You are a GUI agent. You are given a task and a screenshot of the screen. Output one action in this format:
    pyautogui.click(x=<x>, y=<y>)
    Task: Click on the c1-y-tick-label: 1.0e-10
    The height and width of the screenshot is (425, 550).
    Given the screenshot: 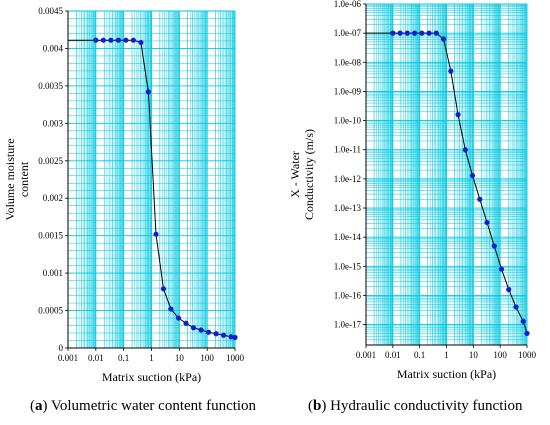 What is the action you would take?
    pyautogui.click(x=348, y=121)
    